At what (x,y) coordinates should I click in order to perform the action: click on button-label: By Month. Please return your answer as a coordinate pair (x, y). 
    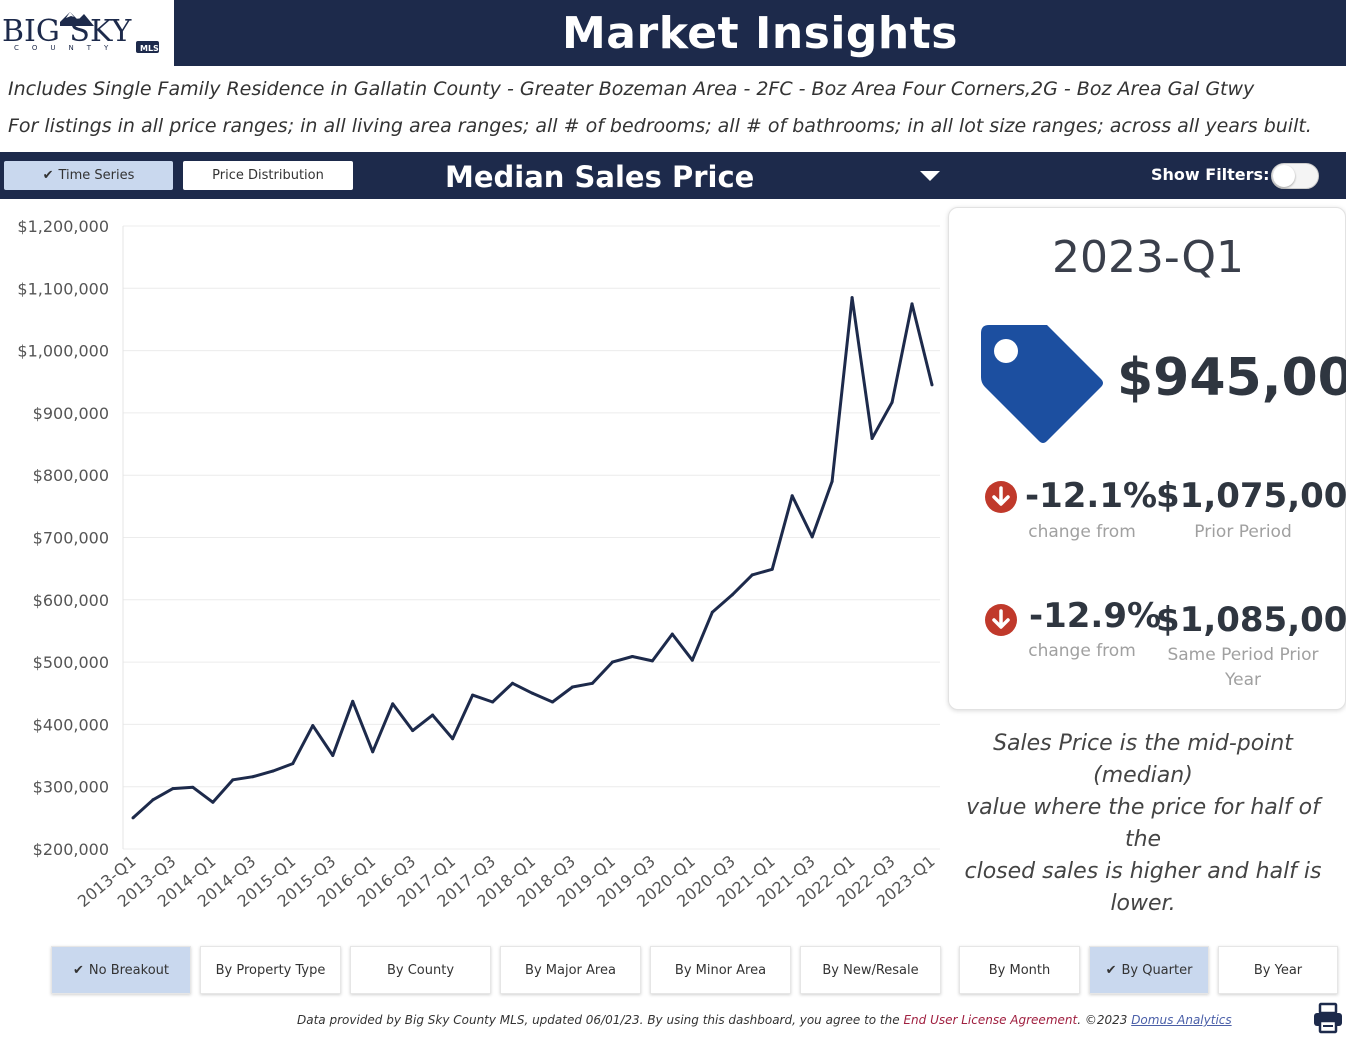
    Looking at the image, I should click on (1019, 970).